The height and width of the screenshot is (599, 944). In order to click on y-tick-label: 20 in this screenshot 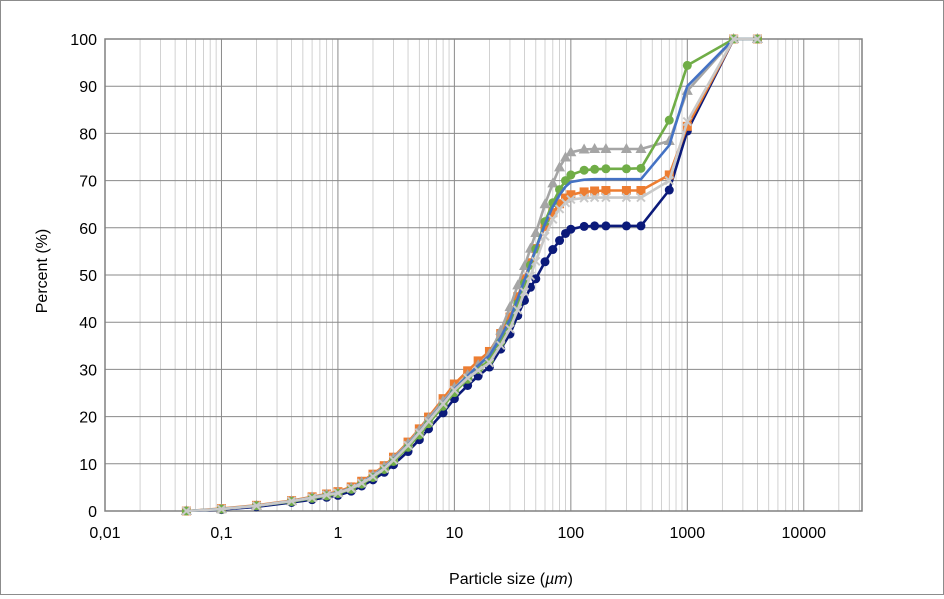, I will do `click(88, 418)`.